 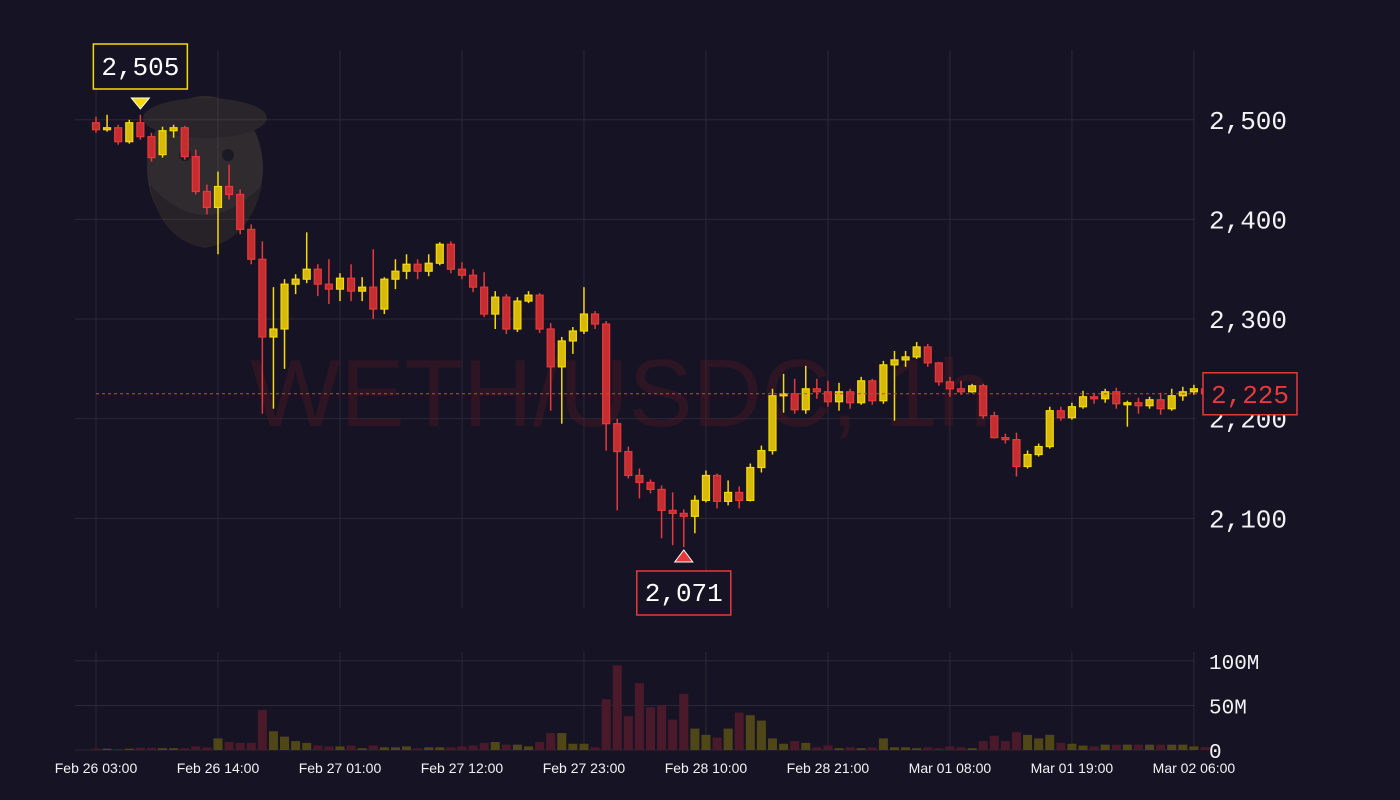 What do you see at coordinates (1248, 321) in the screenshot?
I see `price-tick-label: 2,300` at bounding box center [1248, 321].